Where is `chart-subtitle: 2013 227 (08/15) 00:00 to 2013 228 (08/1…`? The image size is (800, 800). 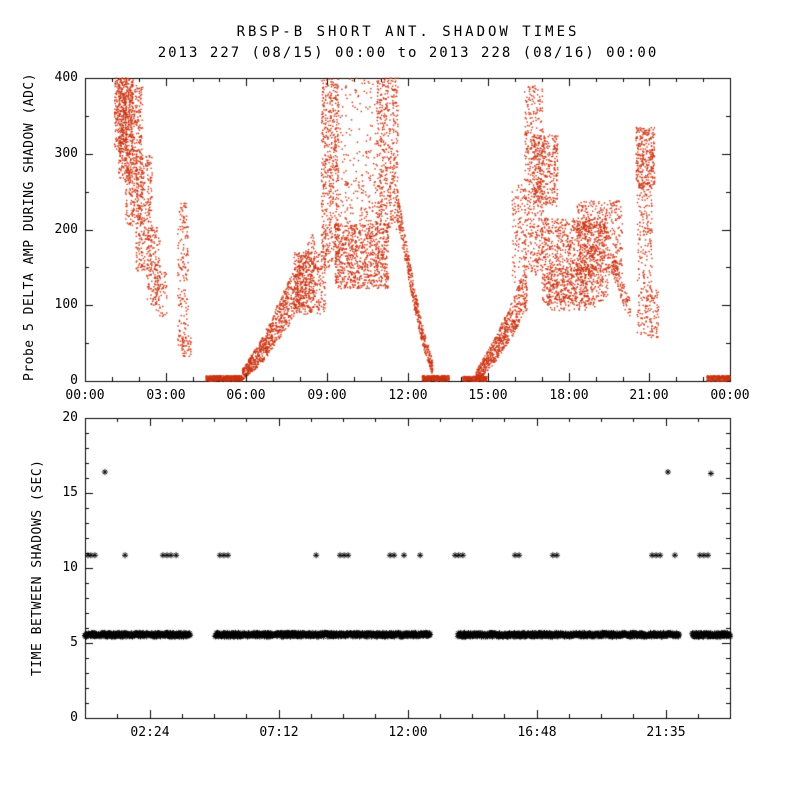 chart-subtitle: 2013 227 (08/15) 00:00 to 2013 228 (08/1… is located at coordinates (408, 53).